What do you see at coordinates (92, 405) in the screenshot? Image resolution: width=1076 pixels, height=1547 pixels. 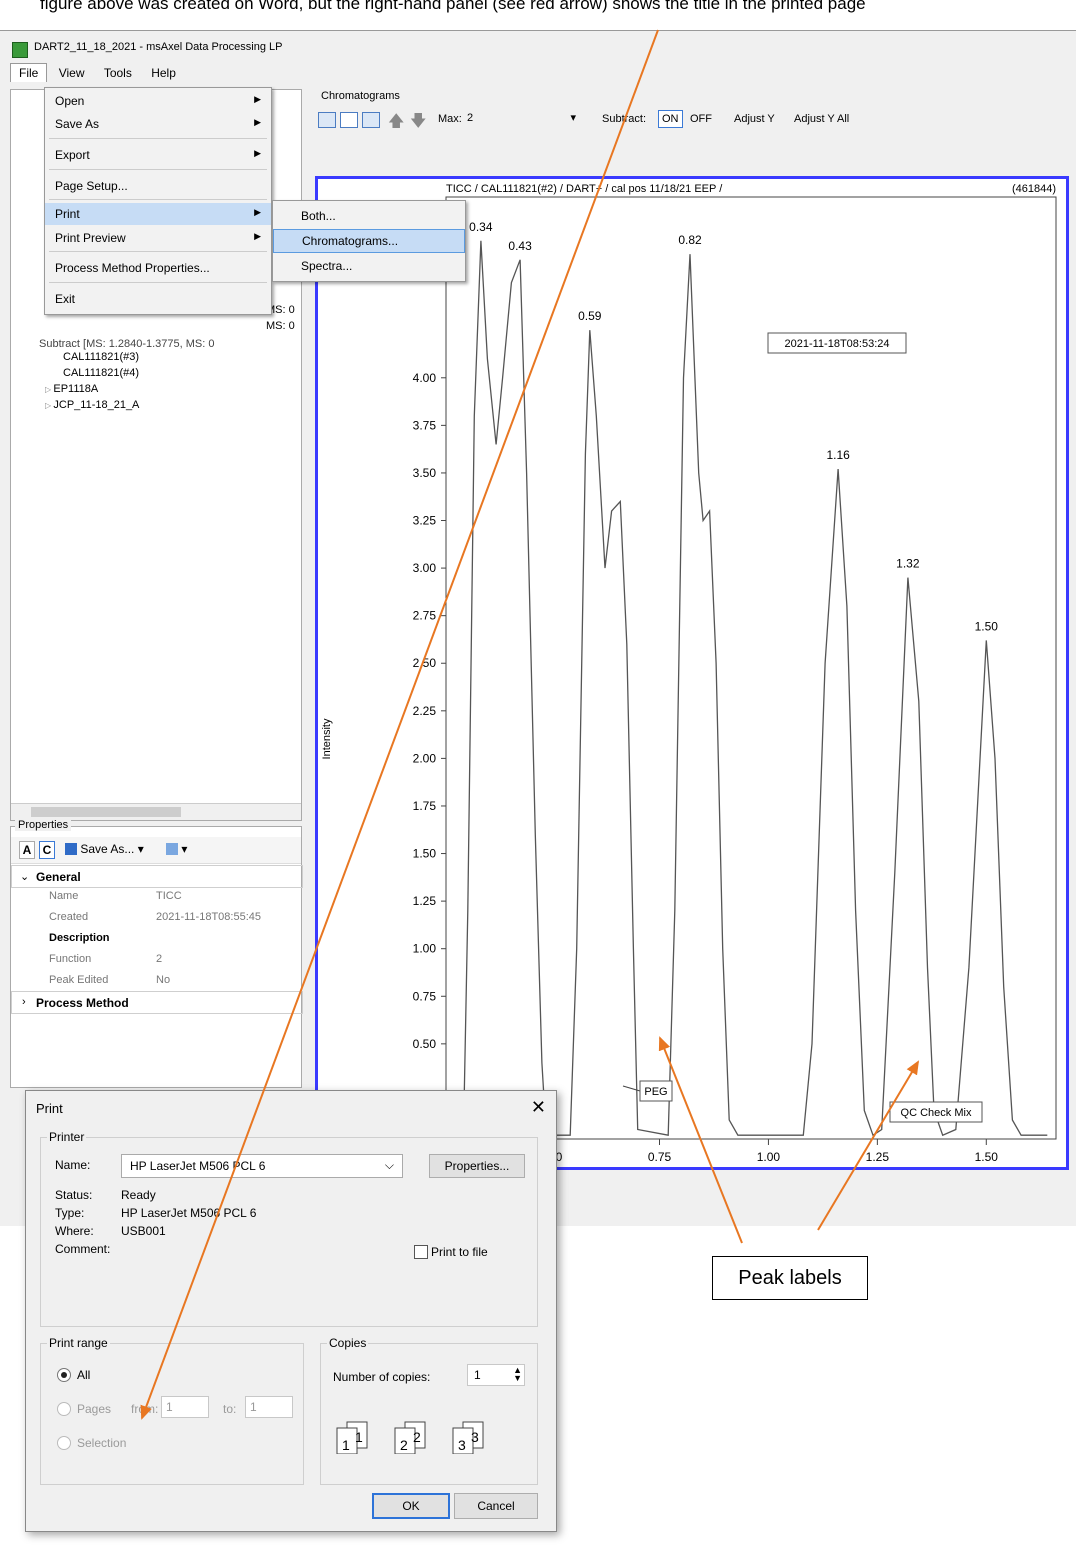 I see `tree-item: ▷ JCP_11-18_21_A` at bounding box center [92, 405].